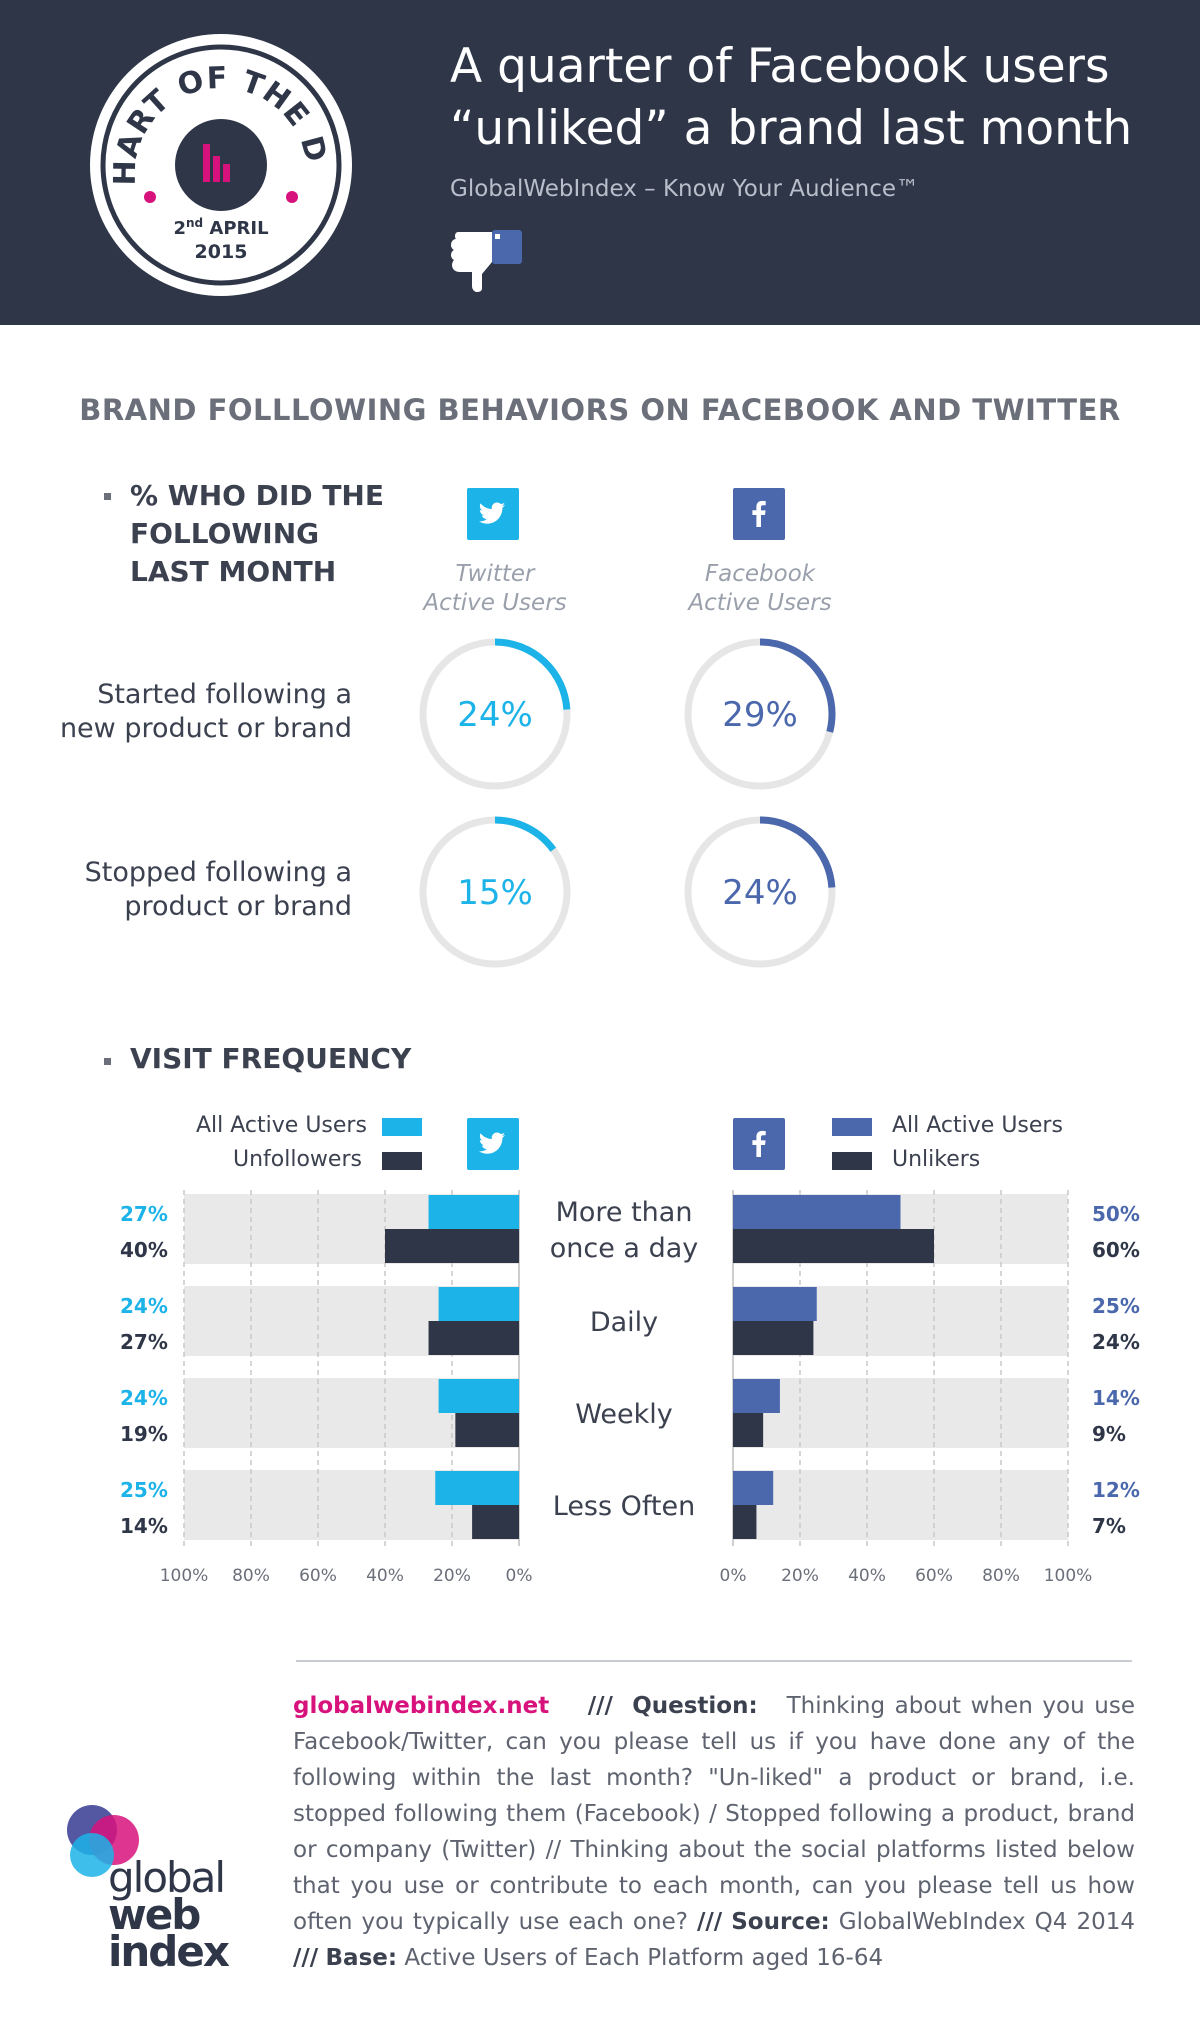 This screenshot has height=2025, width=1200. Describe the element at coordinates (644, 1958) in the screenshot. I see `base-text: Active Users of Each Platform aged 16-64` at that location.